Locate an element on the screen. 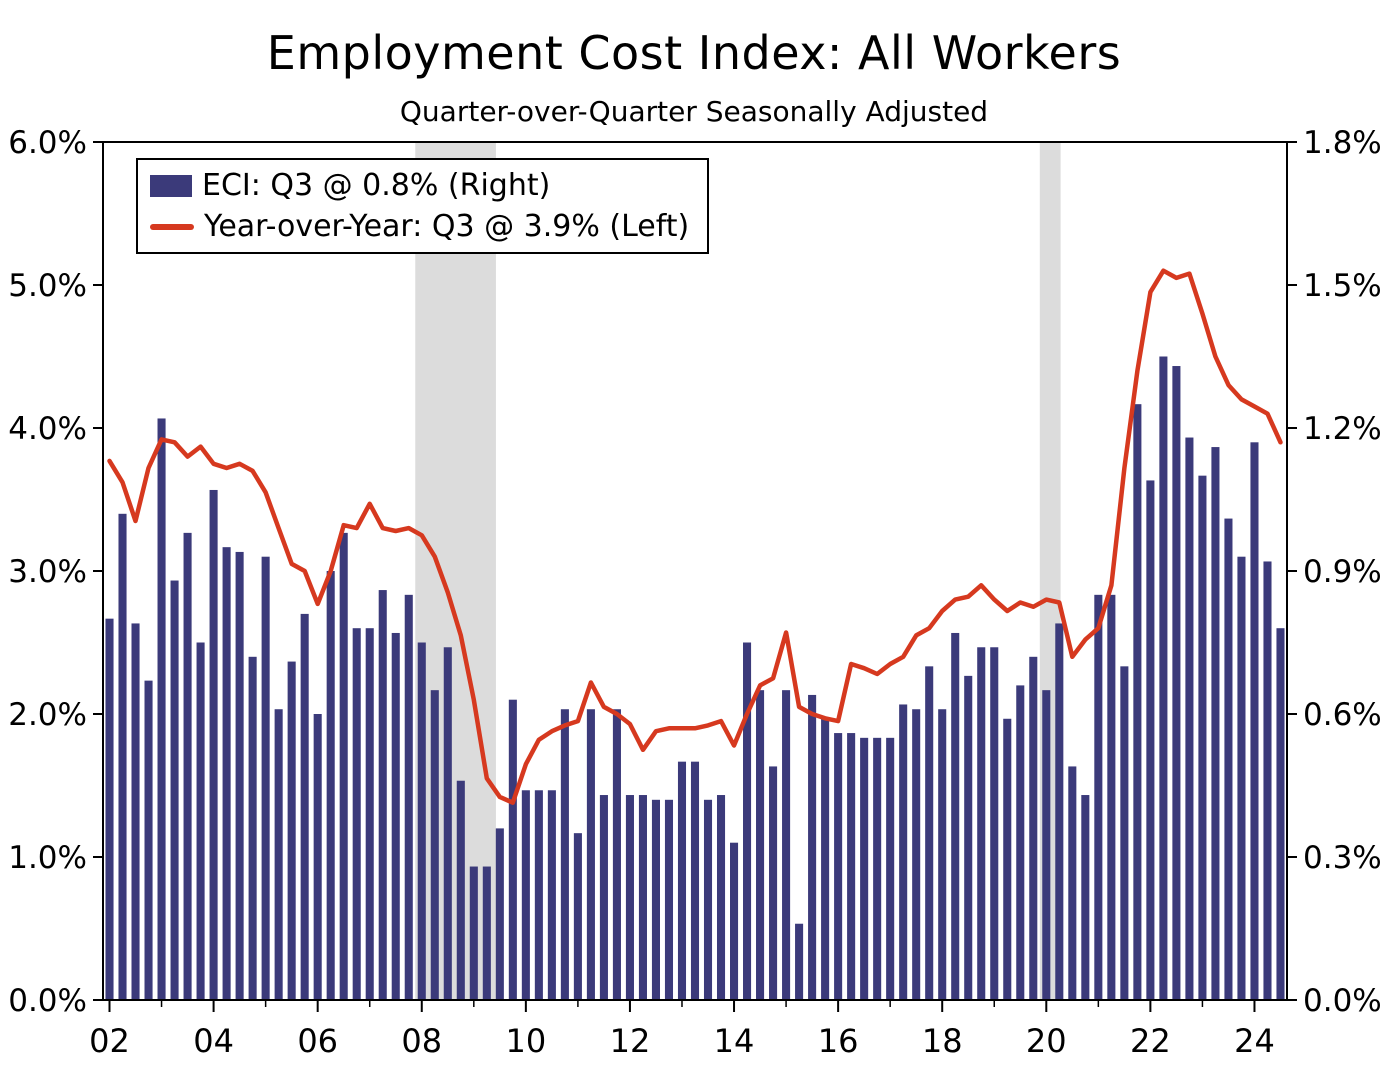 This screenshot has width=1388, height=1065. x-axis: 02 04 06 08 10 12 14 16 18 20 22 24 is located at coordinates (682, 1030).